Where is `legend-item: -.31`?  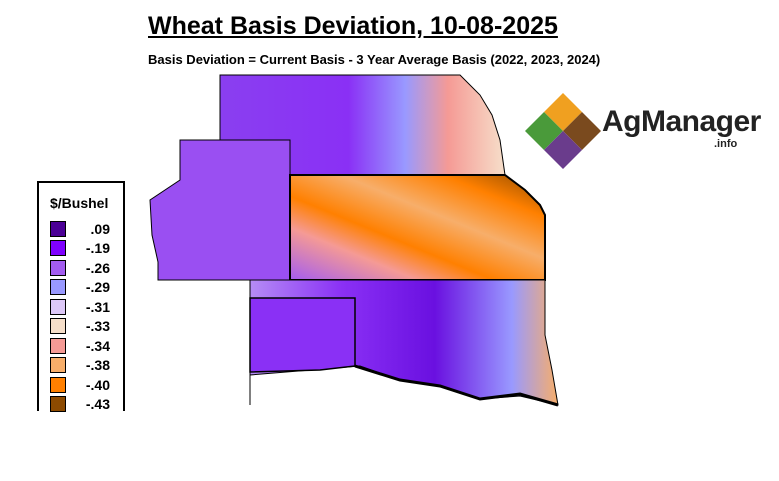
legend-item: -.31 is located at coordinates (86, 307).